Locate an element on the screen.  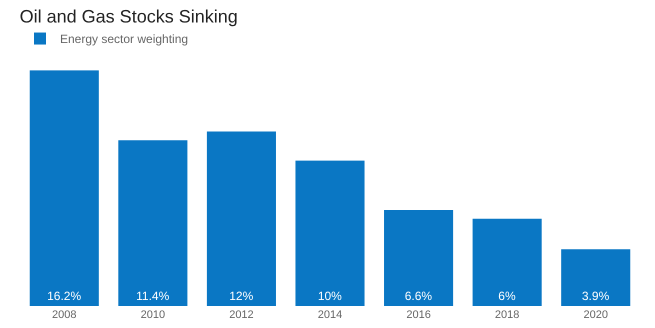
data-label: 3.9% is located at coordinates (596, 296).